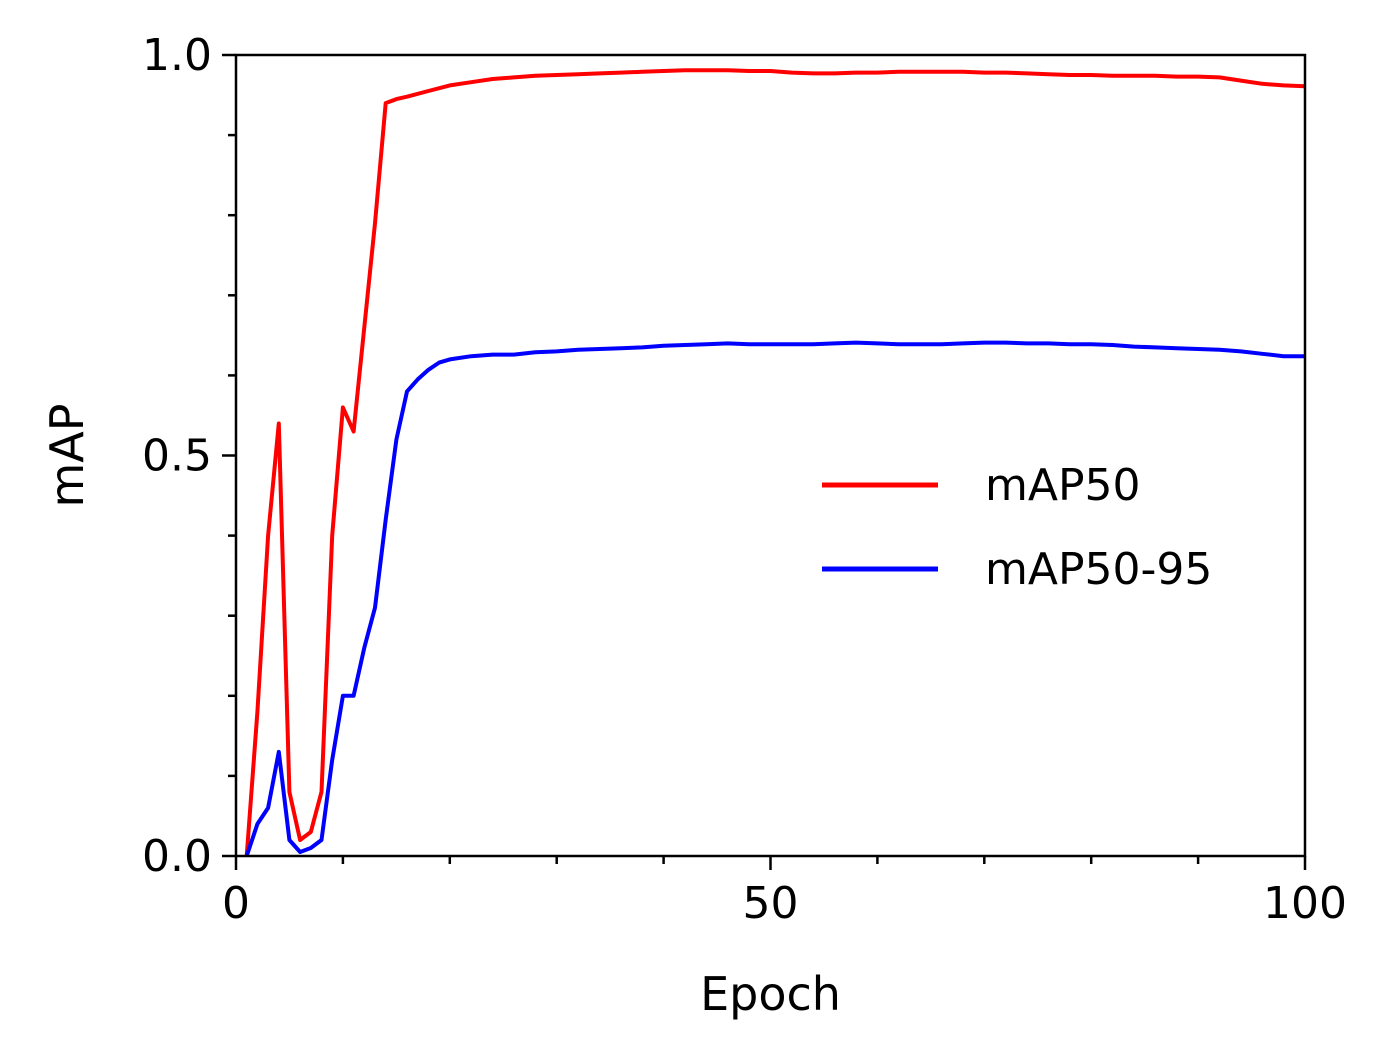 Image resolution: width=1393 pixels, height=1054 pixels. What do you see at coordinates (1305, 903) in the screenshot?
I see `x-tick-label: 100` at bounding box center [1305, 903].